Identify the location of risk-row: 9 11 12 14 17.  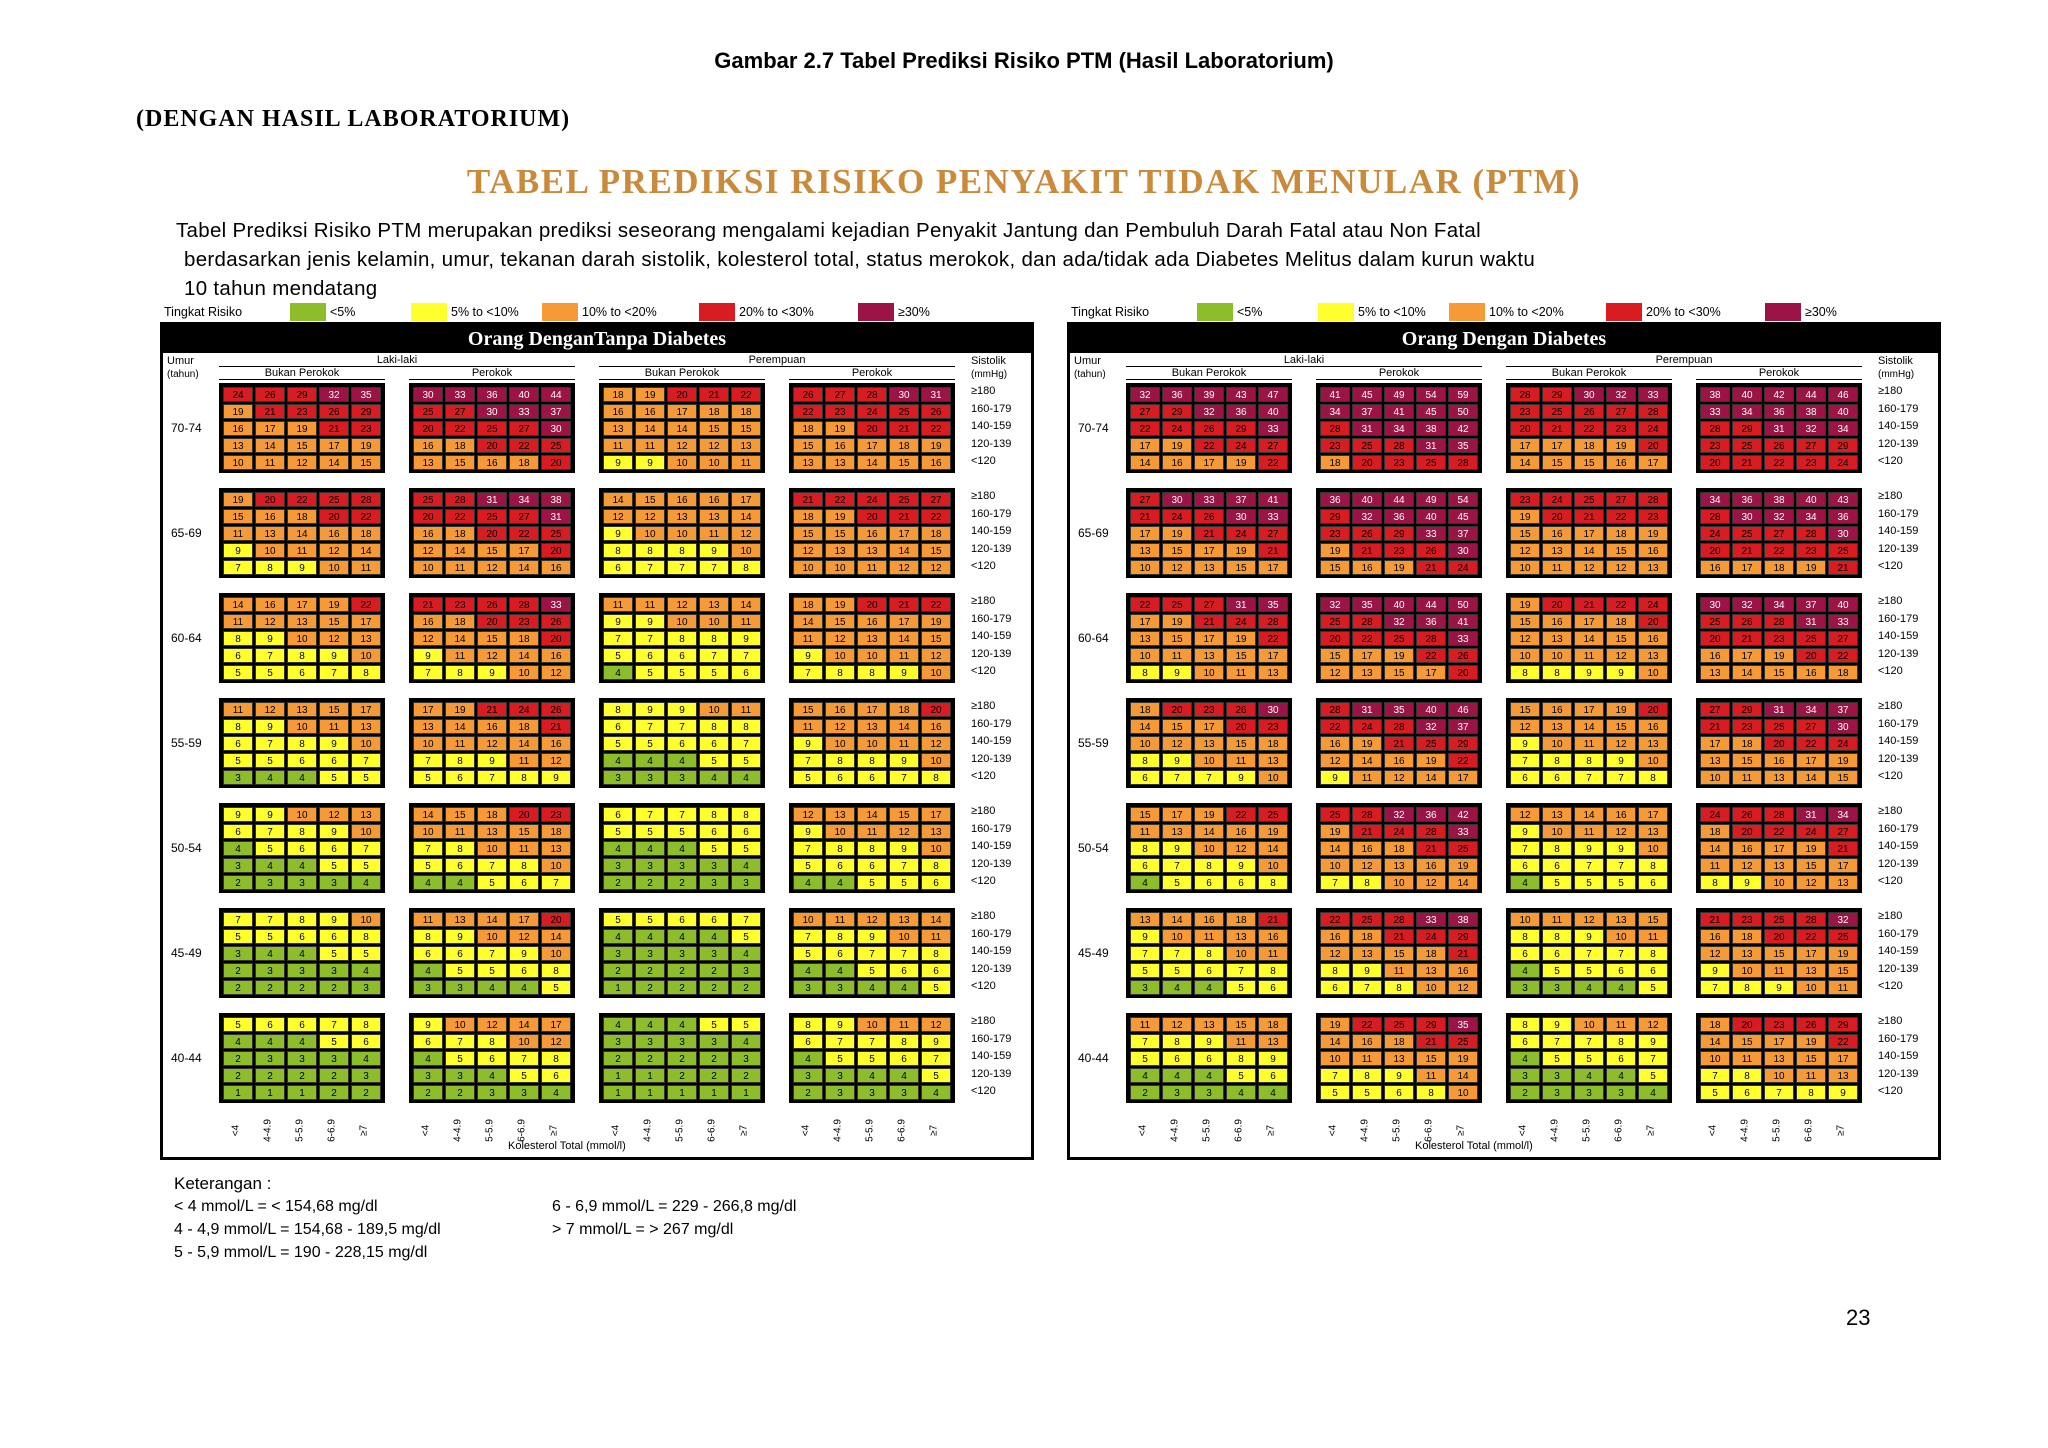
(1399, 777).